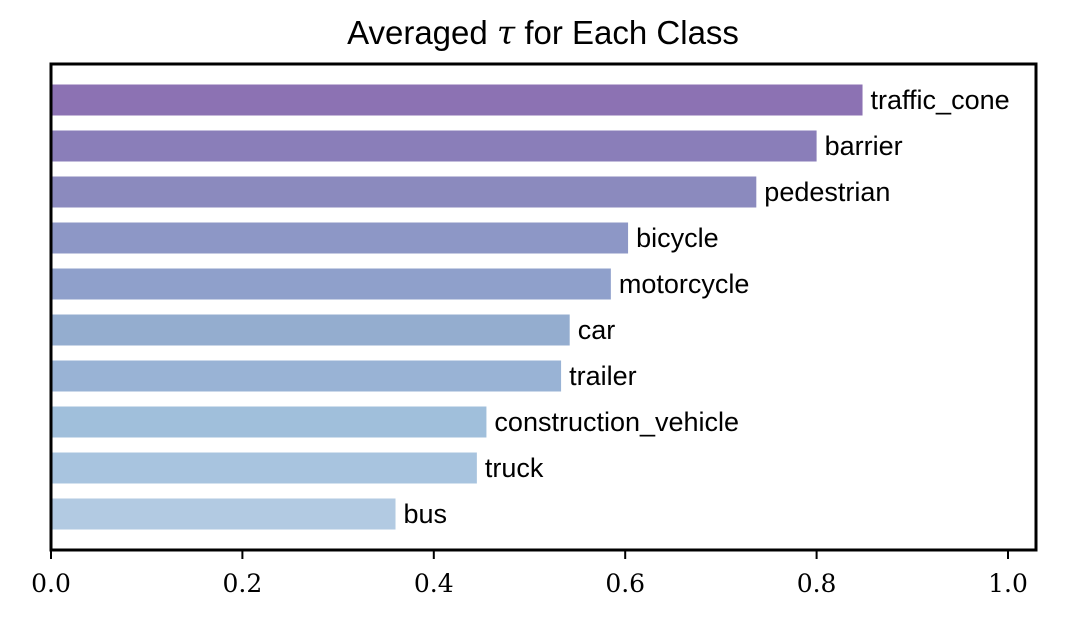 The height and width of the screenshot is (617, 1080). I want to click on bar-label: traffic_cone, so click(940, 100).